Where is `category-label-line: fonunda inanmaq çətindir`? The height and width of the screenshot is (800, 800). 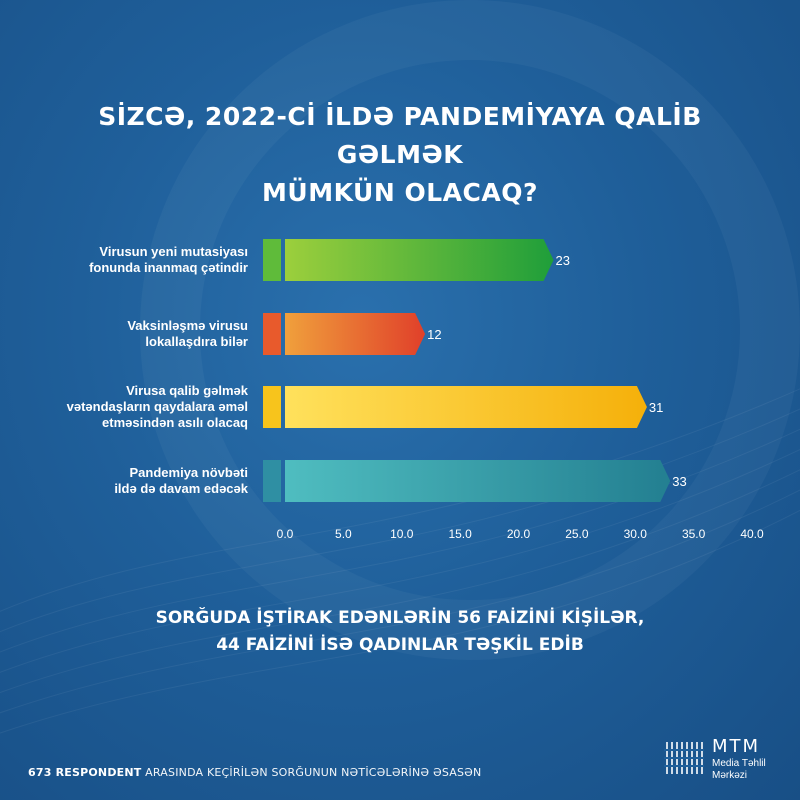 category-label-line: fonunda inanmaq çətindir is located at coordinates (168, 267).